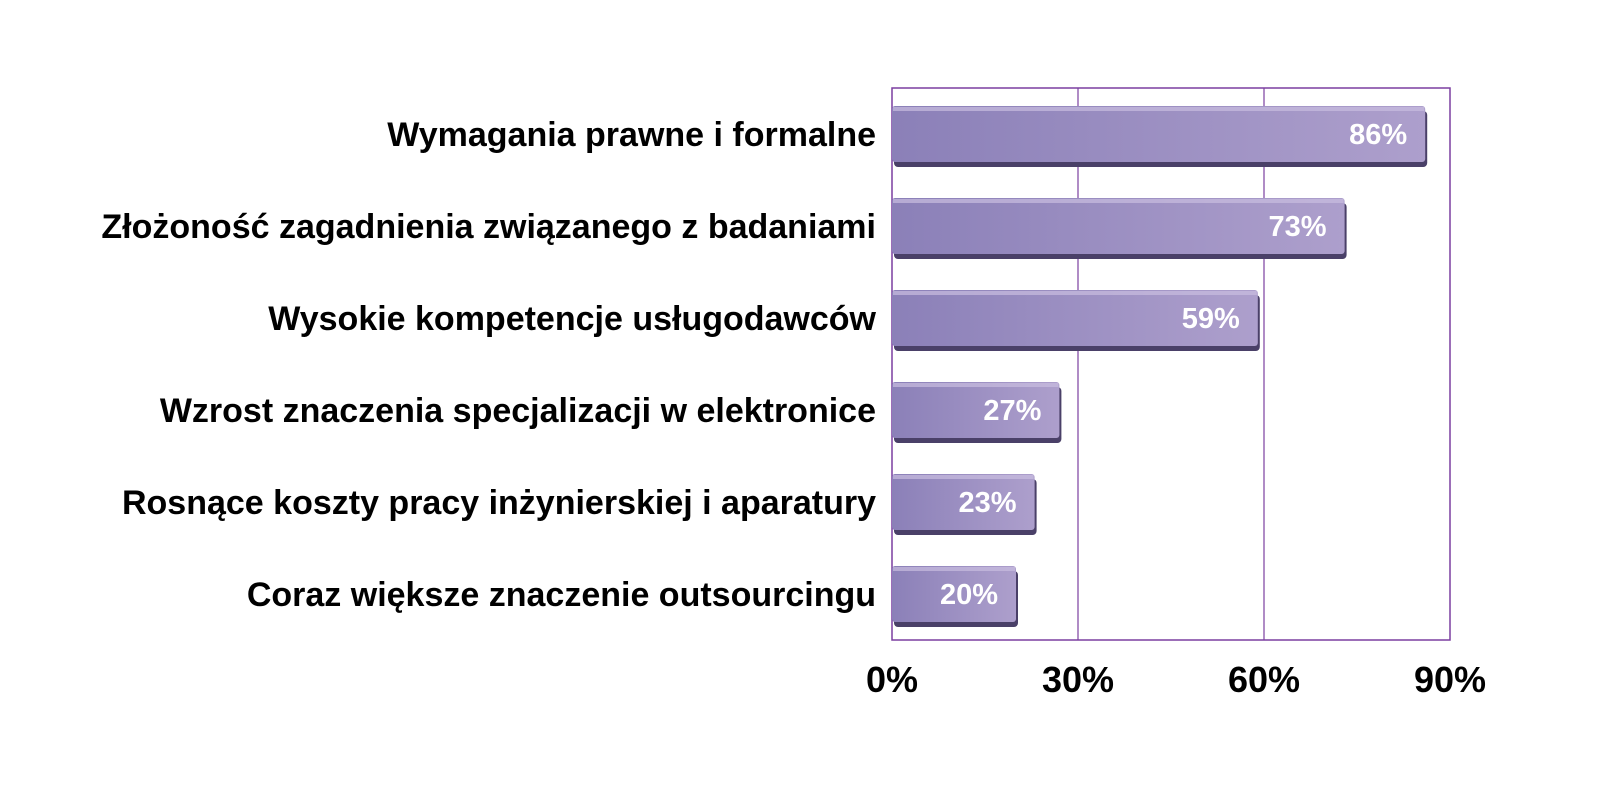  What do you see at coordinates (1378, 135) in the screenshot?
I see `data-label: 86%` at bounding box center [1378, 135].